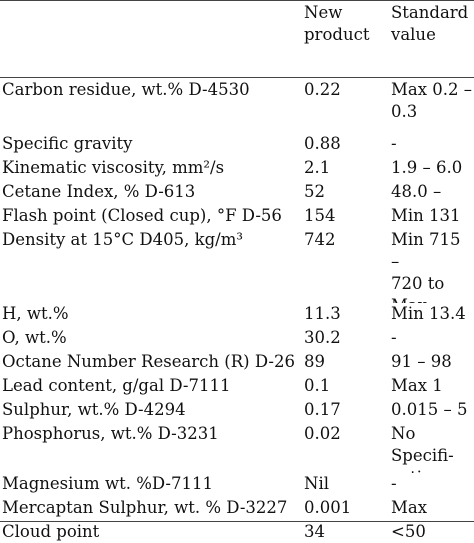 This screenshot has width=474, height=543. I want to click on table-row: Sulphur, wt.% D-4294 0.17 0.015 – 5, so click(237, 411).